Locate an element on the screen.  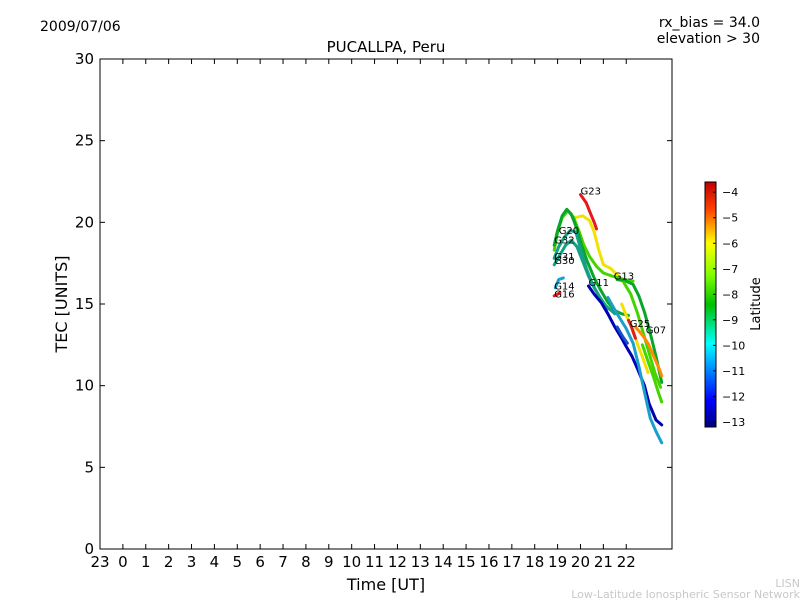
y-tick-label: 25 is located at coordinates (84, 141).